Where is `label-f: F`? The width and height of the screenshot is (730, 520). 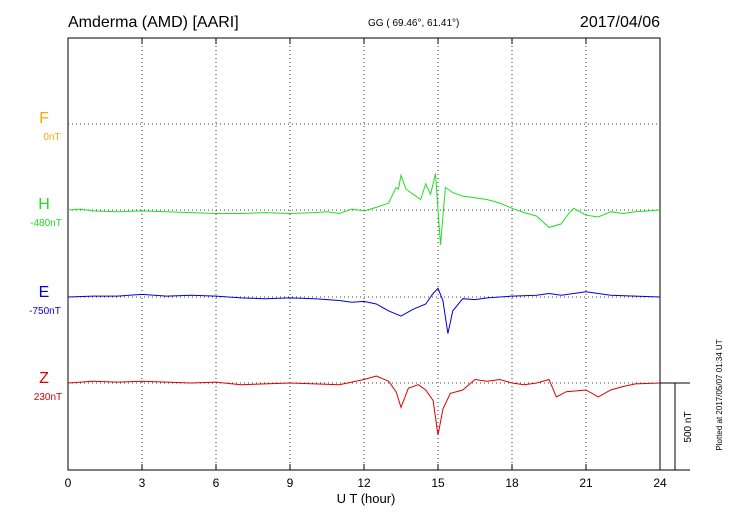 label-f: F is located at coordinates (44, 118).